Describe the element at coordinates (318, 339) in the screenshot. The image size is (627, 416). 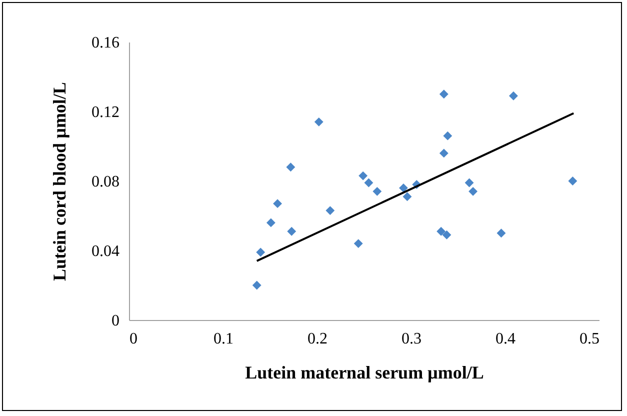
I see `x-tick-label: 0.2` at that location.